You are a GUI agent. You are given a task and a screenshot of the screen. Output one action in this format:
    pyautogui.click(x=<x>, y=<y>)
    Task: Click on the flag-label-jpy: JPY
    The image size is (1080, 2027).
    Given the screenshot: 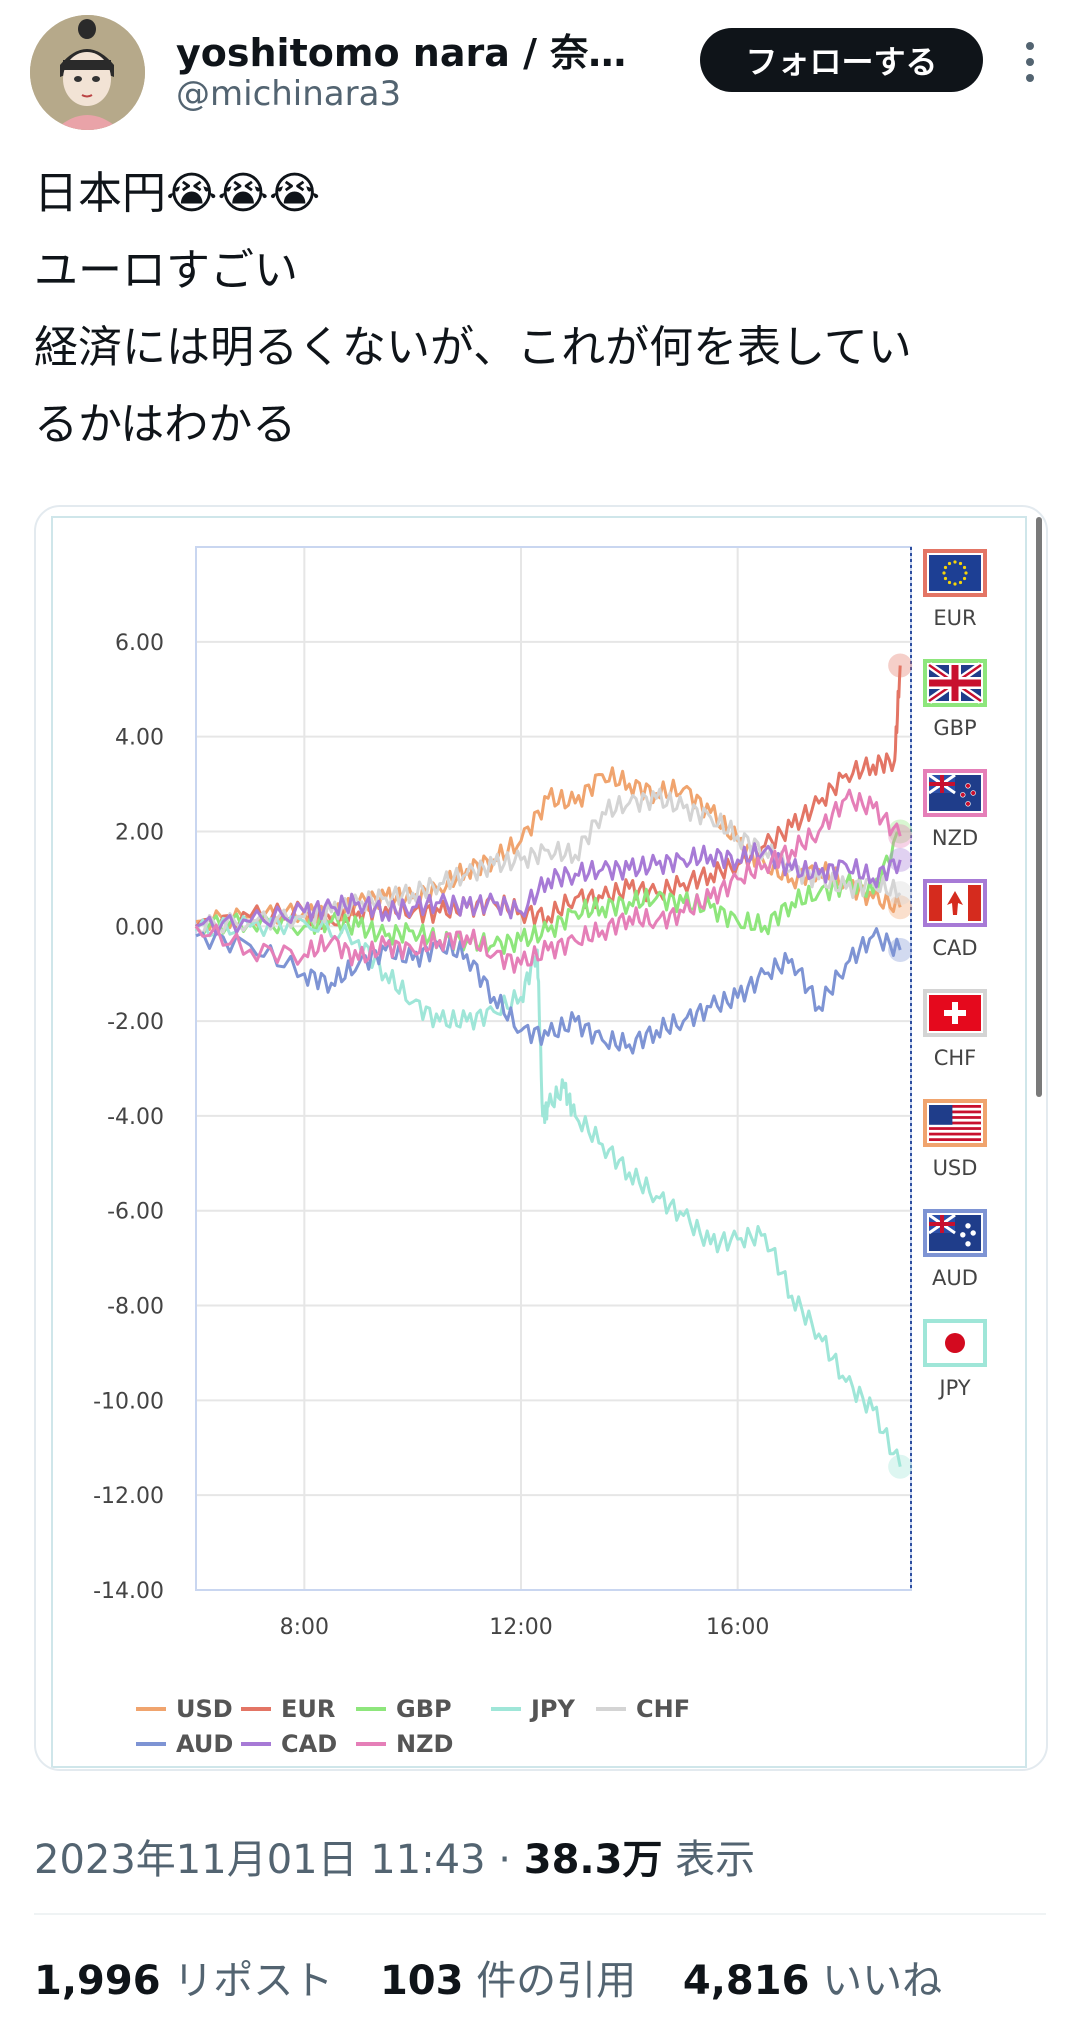 What is the action you would take?
    pyautogui.click(x=953, y=1388)
    